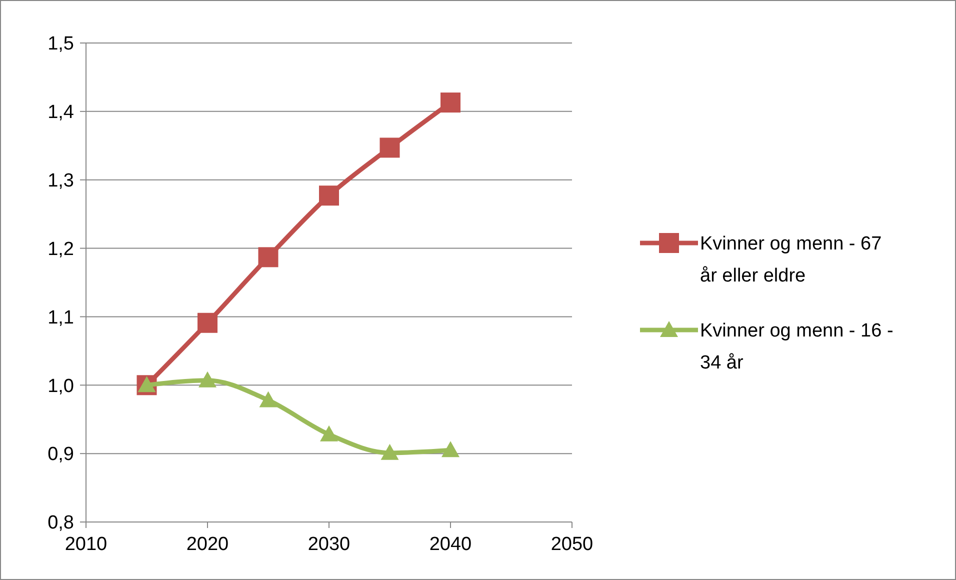  What do you see at coordinates (61, 317) in the screenshot?
I see `y-tick-label: 1,1` at bounding box center [61, 317].